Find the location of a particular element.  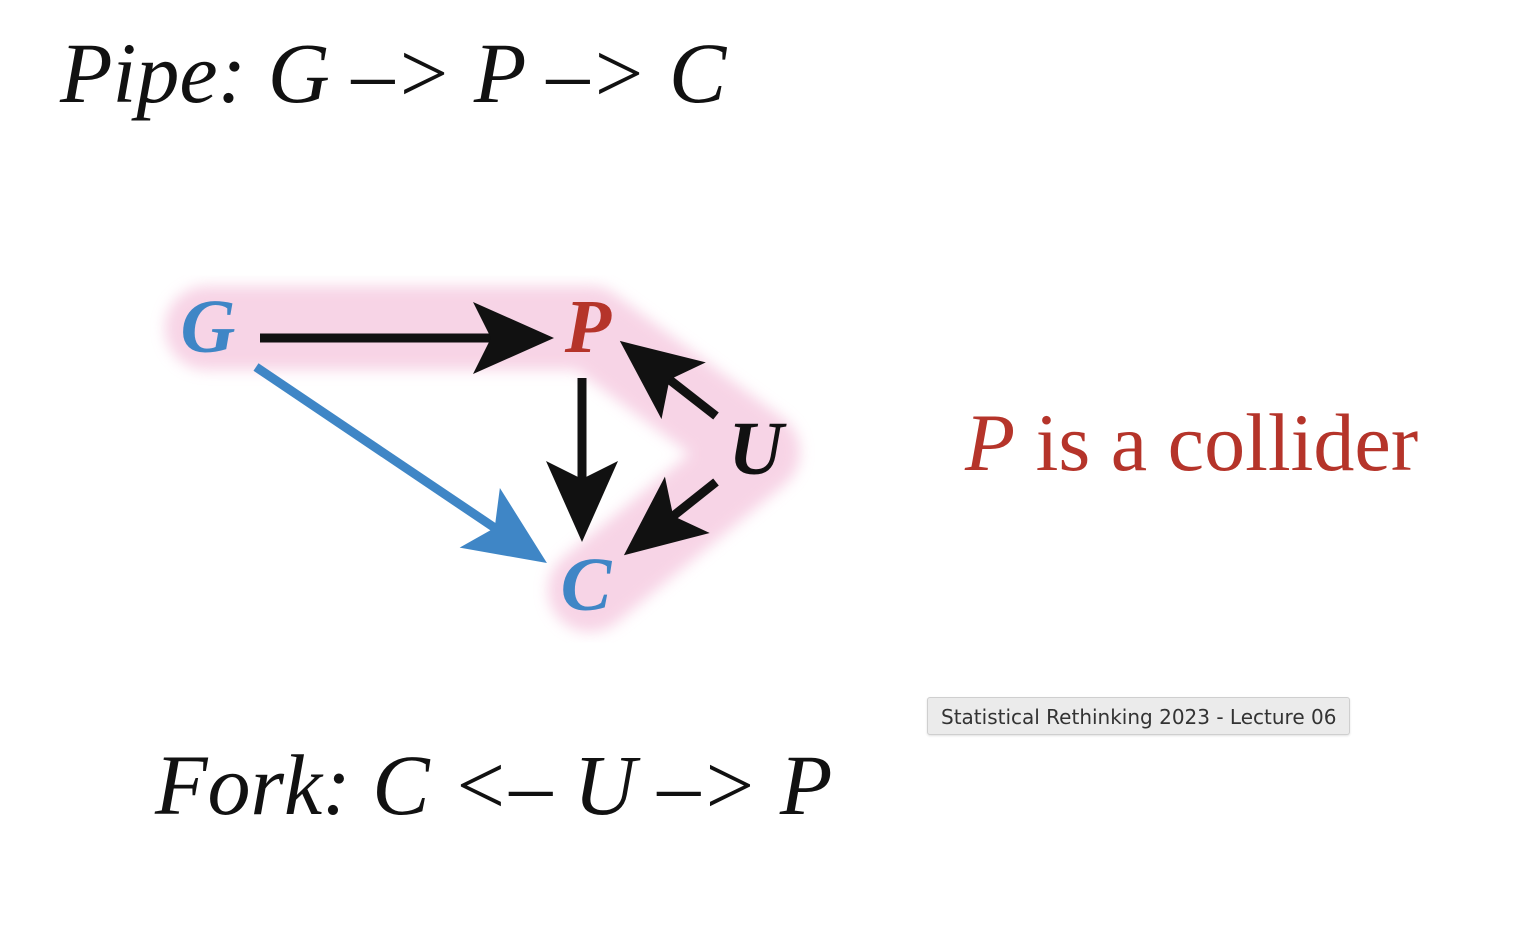

node-c: C is located at coordinates (587, 585).